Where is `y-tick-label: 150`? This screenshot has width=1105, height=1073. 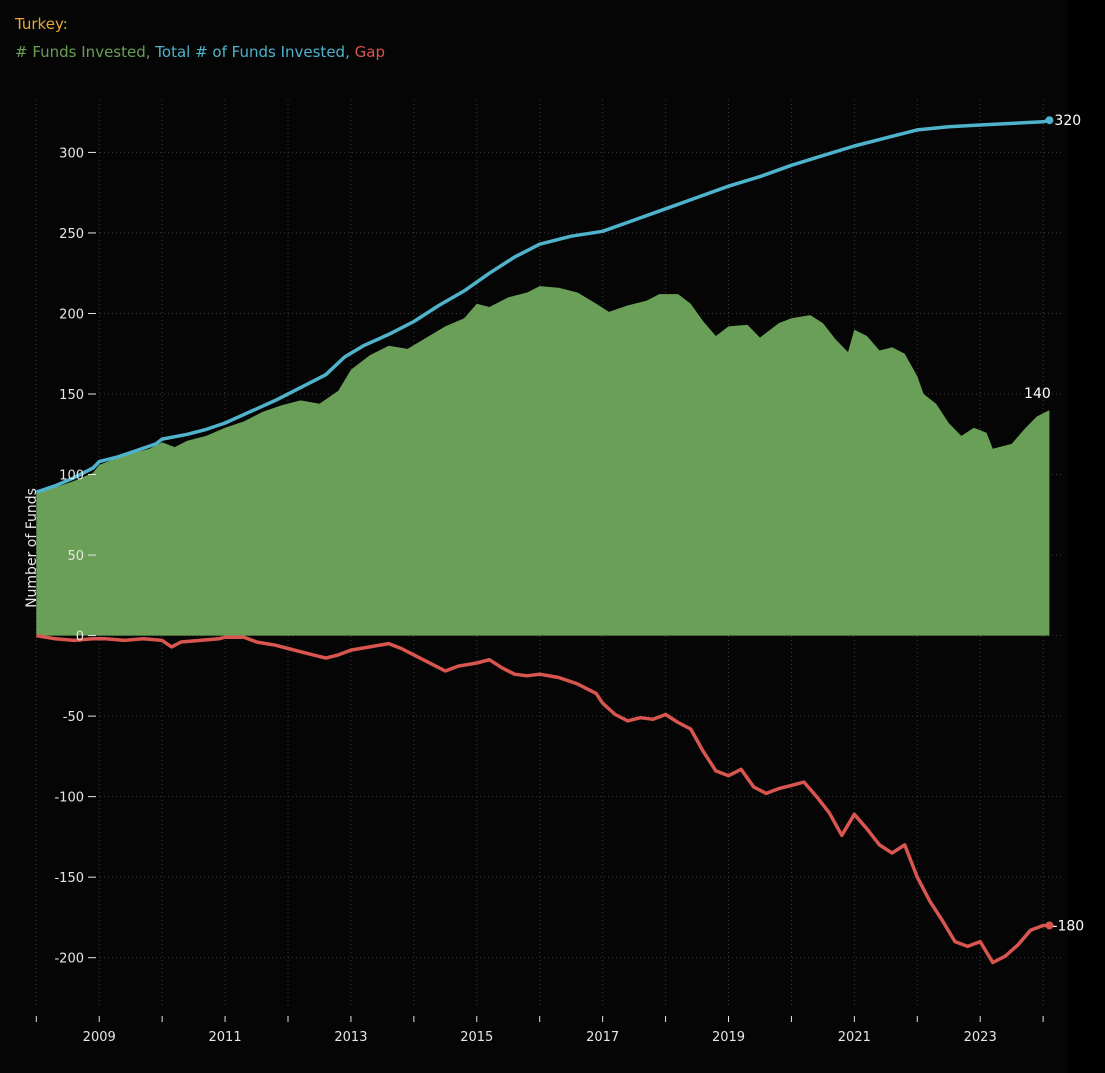 y-tick-label: 150 is located at coordinates (71, 395).